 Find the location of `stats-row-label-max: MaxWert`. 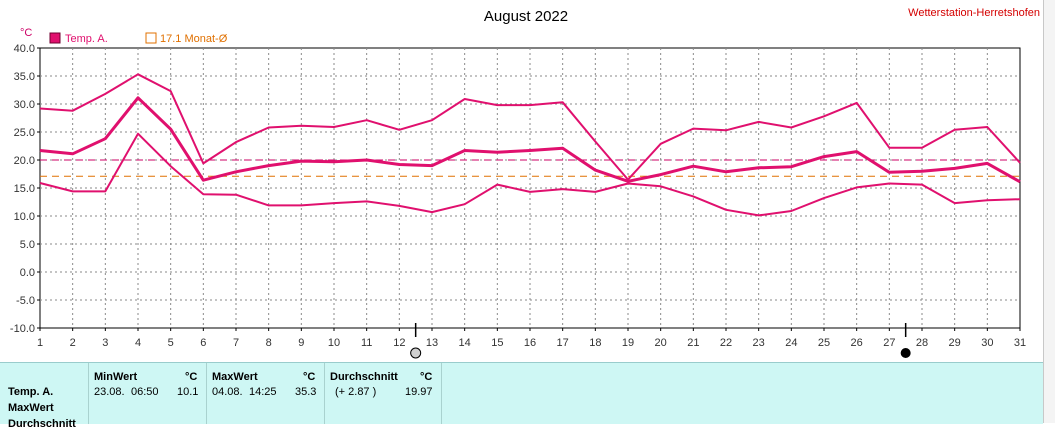

stats-row-label-max: MaxWert is located at coordinates (31, 408).